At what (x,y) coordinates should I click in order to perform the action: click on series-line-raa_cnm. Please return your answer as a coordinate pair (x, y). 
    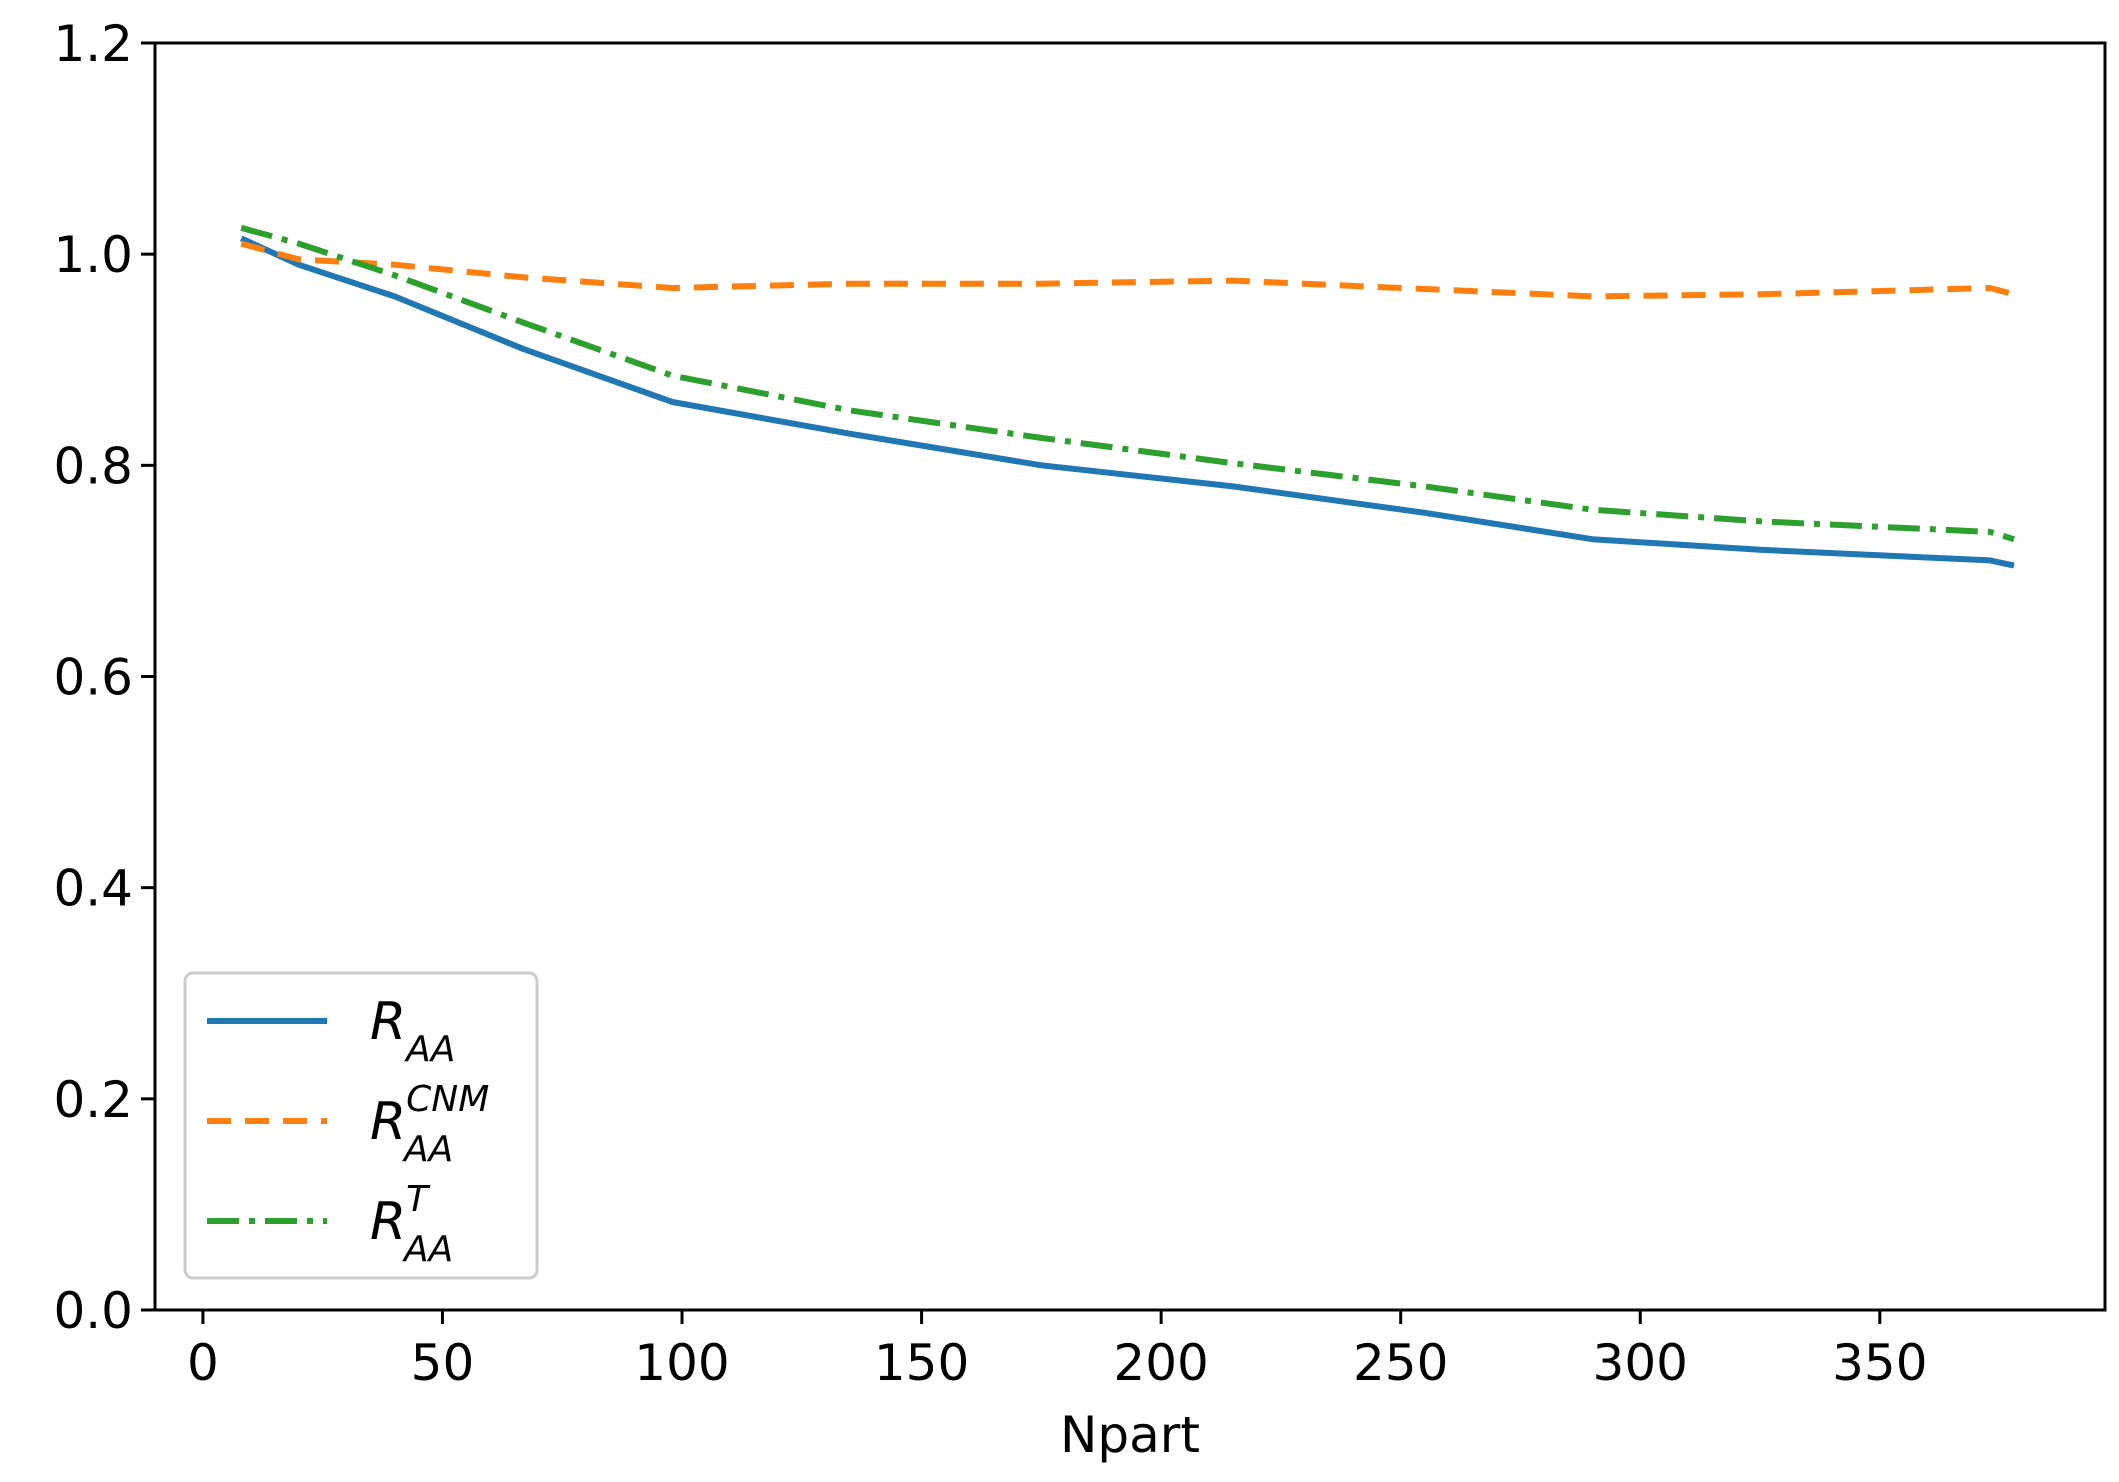
    Looking at the image, I should click on (1127, 270).